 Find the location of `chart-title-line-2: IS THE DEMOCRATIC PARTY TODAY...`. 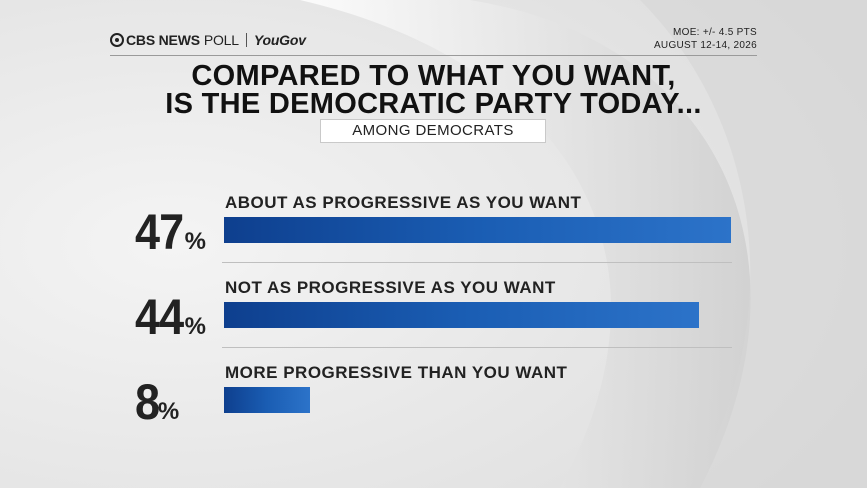

chart-title-line-2: IS THE DEMOCRATIC PARTY TODAY... is located at coordinates (433, 104).